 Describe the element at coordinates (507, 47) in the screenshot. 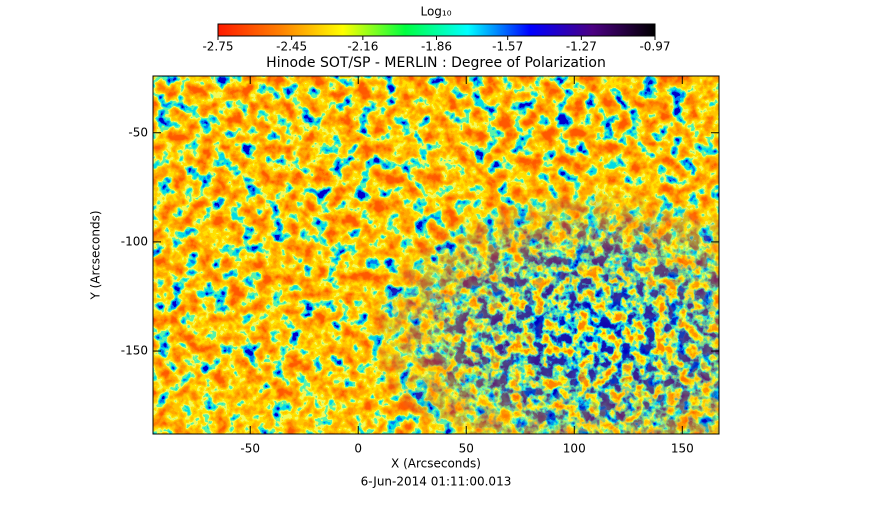

I see `colorbar-tick-label: -1.57` at that location.